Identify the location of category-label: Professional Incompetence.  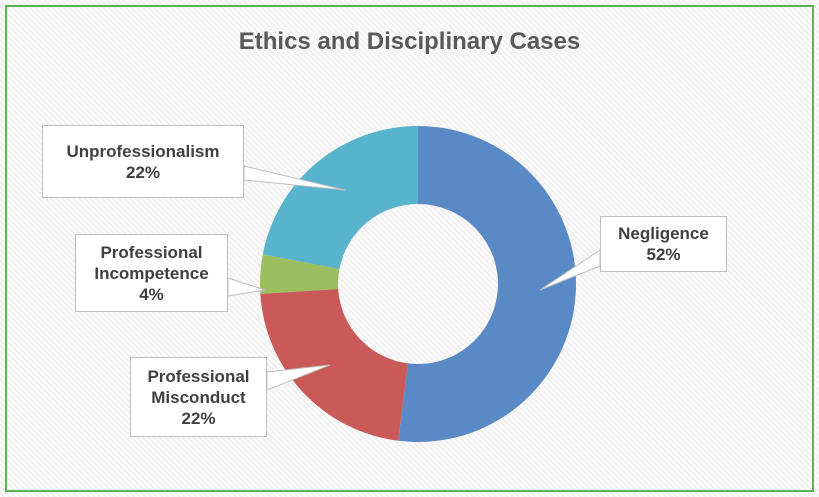
(151, 262).